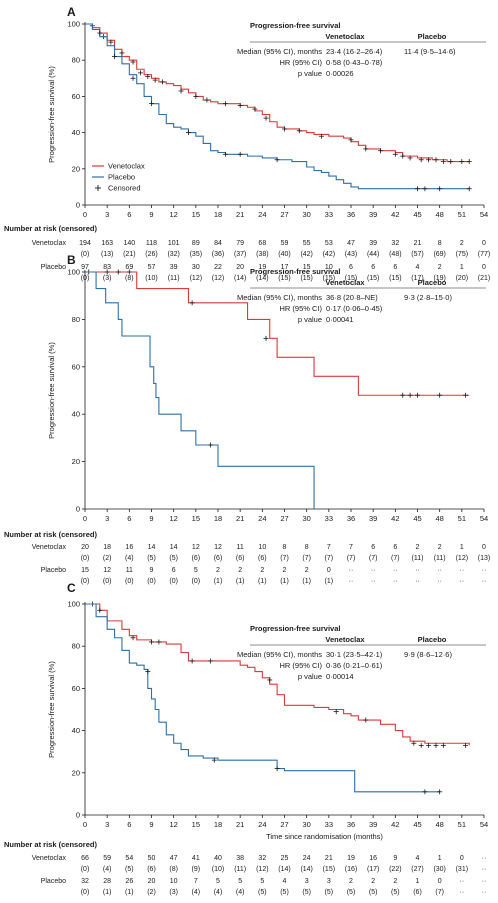 The image size is (498, 903). I want to click on table-row-label: HR (95% CI), so click(300, 308).